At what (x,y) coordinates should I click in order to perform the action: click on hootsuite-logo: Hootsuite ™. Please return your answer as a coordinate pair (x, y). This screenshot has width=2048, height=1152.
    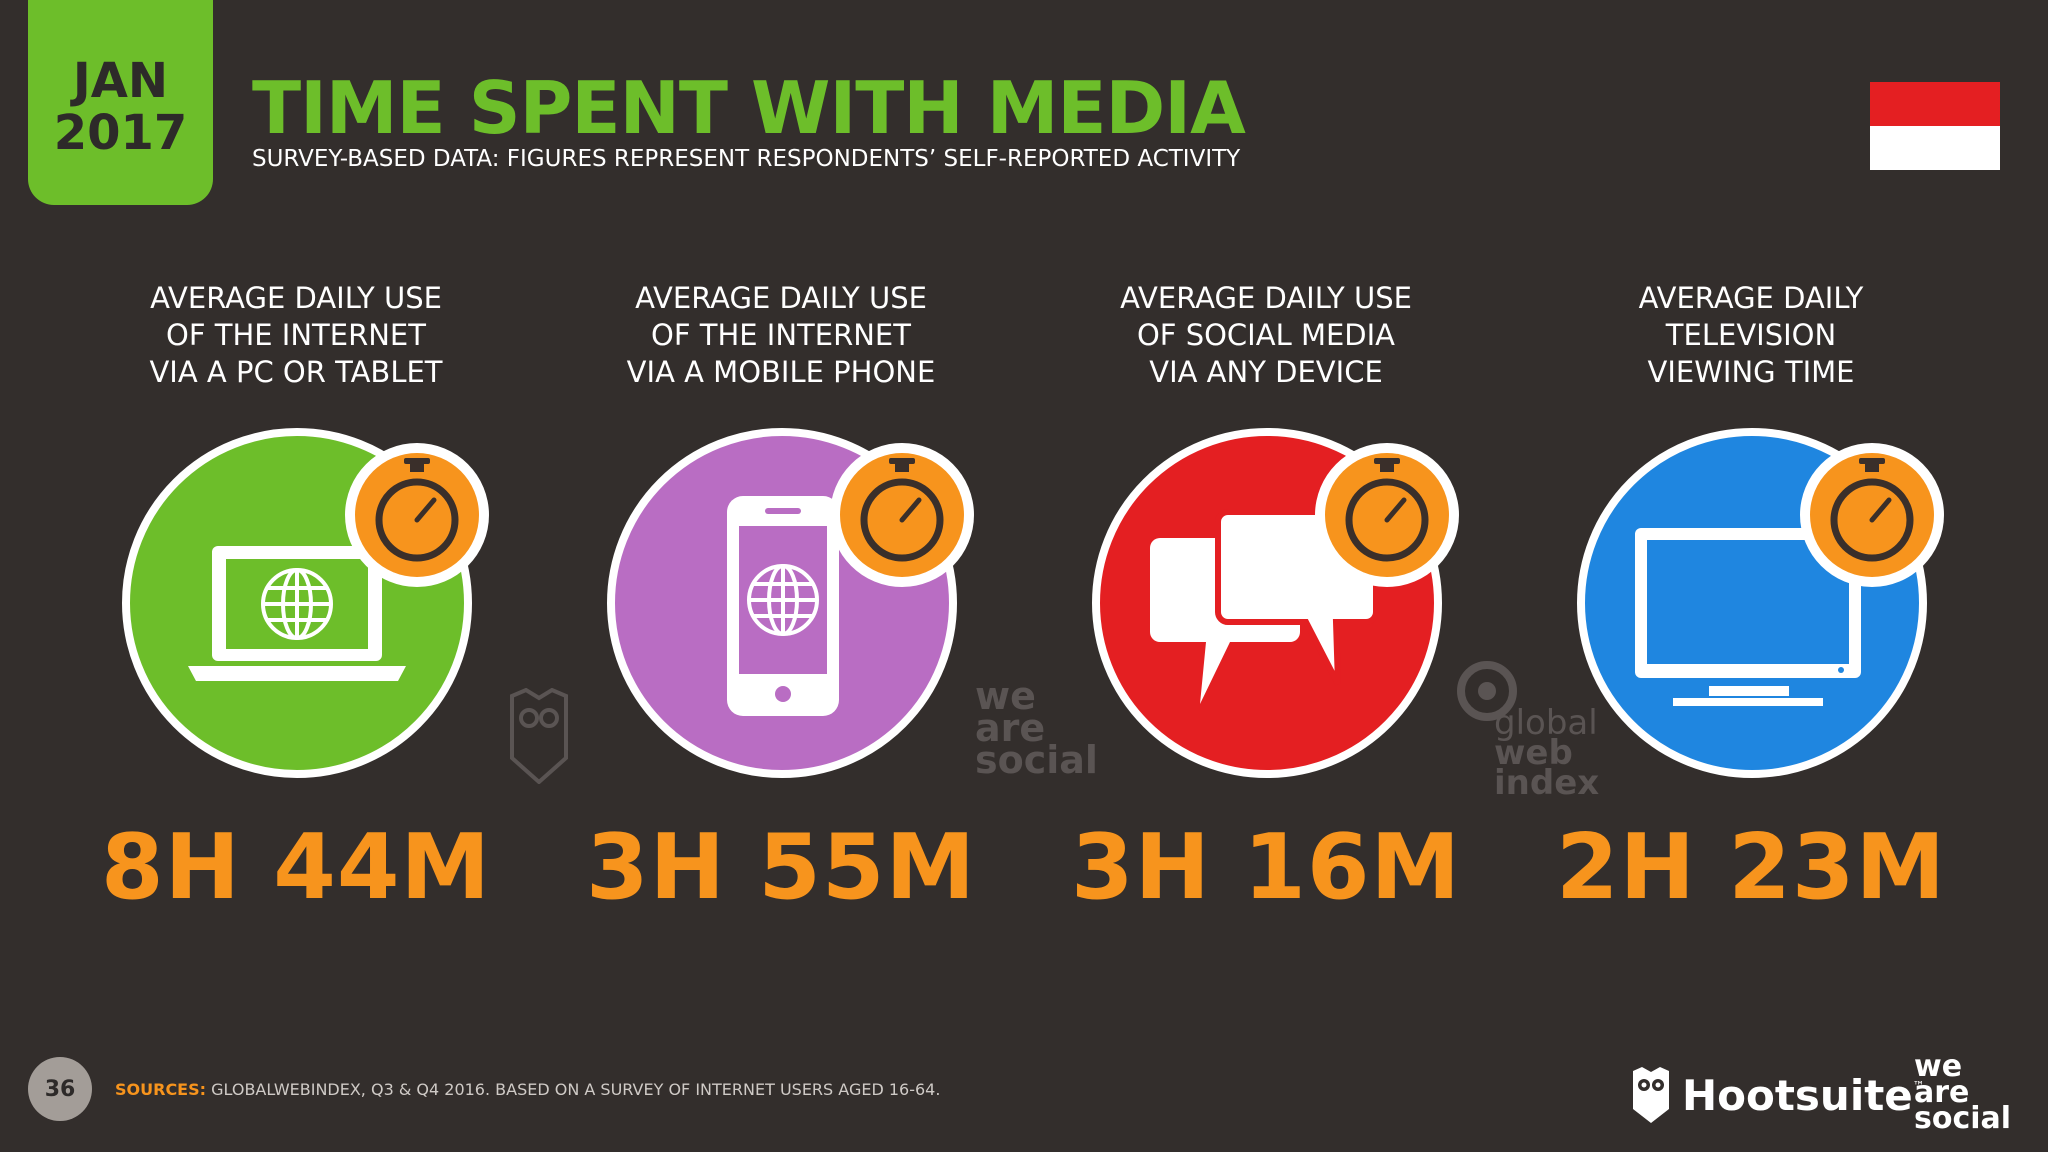
    Looking at the image, I should click on (1777, 1095).